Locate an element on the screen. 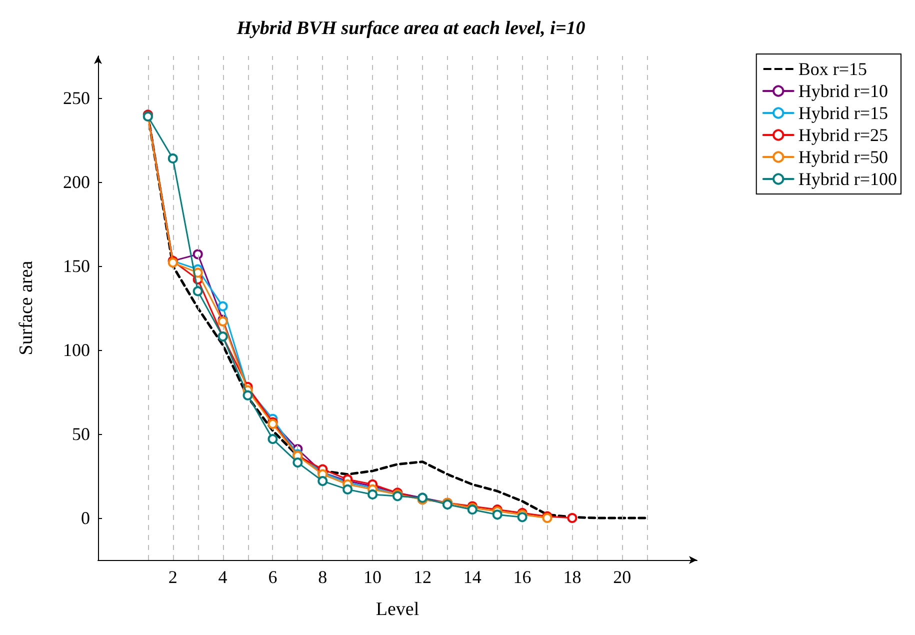 This screenshot has height=635, width=915. legend-label: Hybrid r=10 is located at coordinates (843, 91).